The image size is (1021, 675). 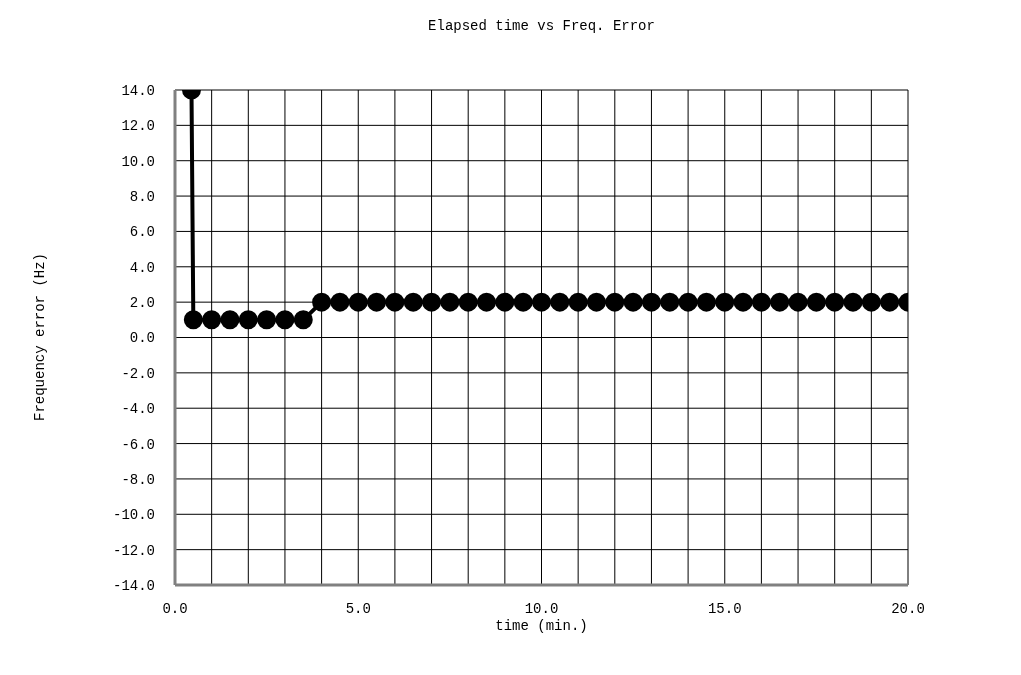 What do you see at coordinates (142, 197) in the screenshot?
I see `y-tick-label: 8.0` at bounding box center [142, 197].